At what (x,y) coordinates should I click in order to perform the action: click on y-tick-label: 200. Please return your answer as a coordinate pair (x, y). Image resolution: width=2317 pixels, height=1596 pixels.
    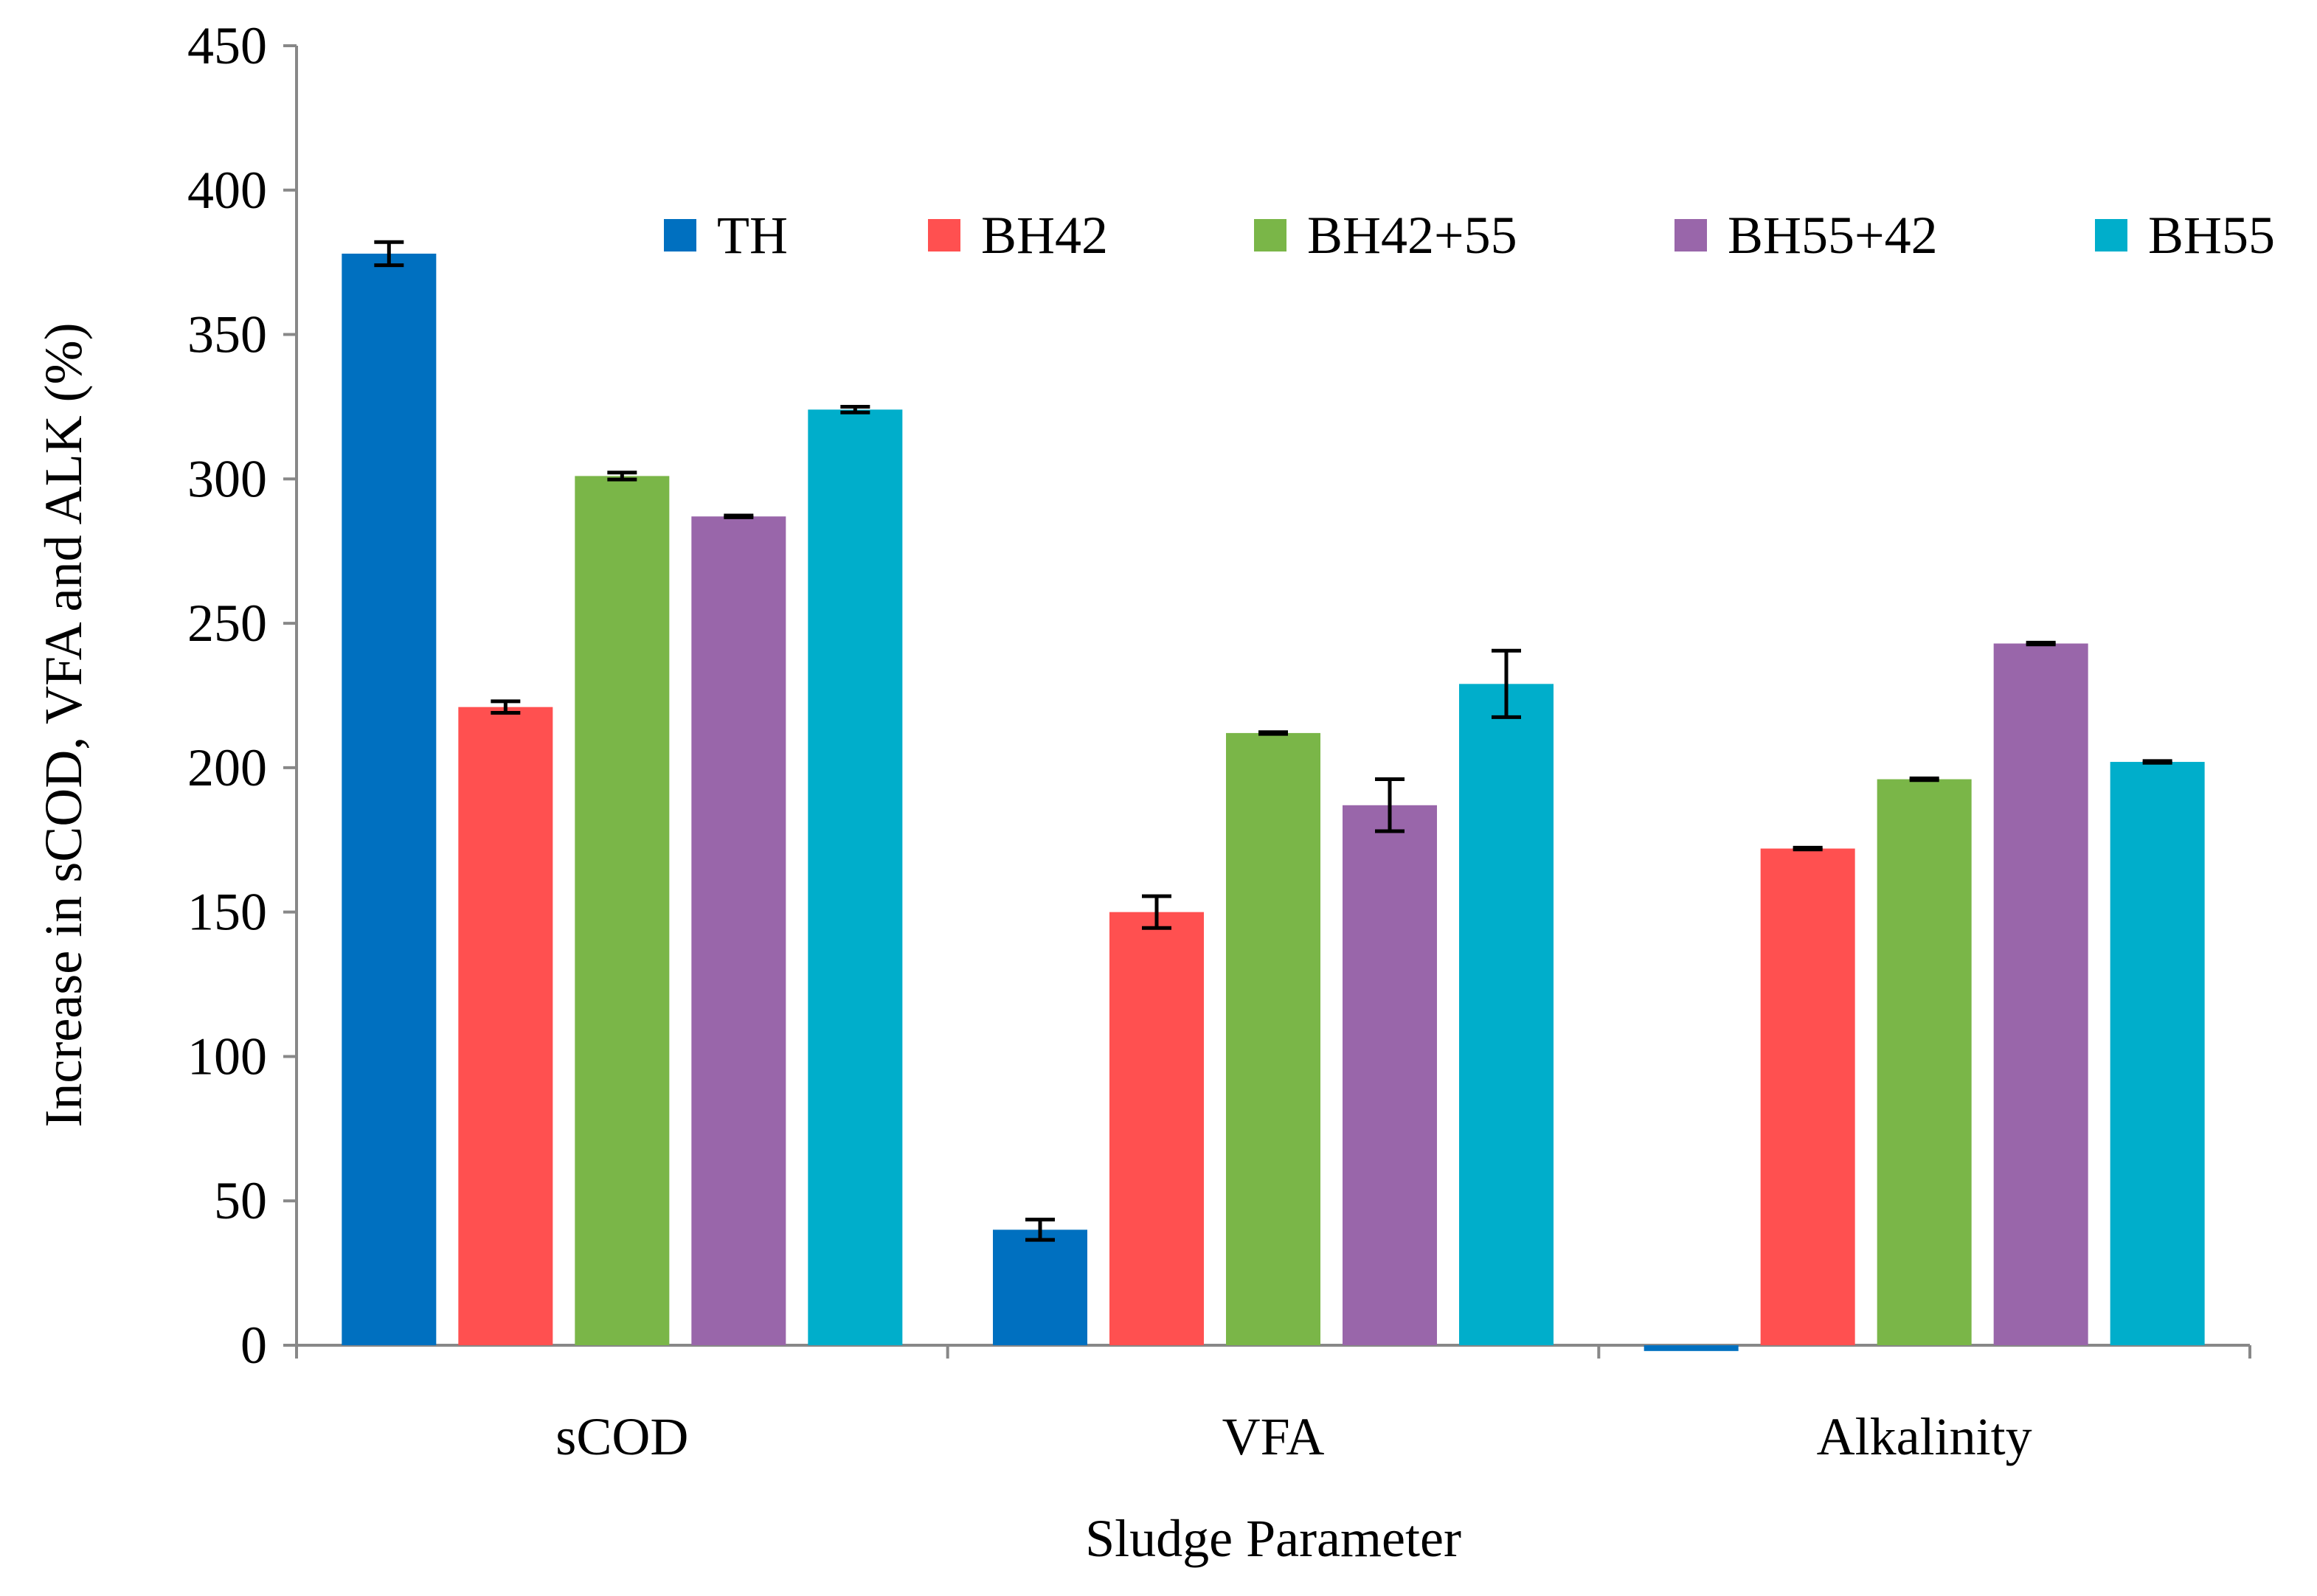
    Looking at the image, I should click on (227, 768).